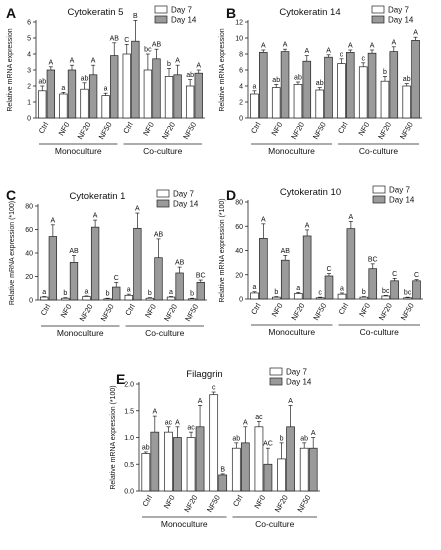  Describe the element at coordinates (239, 23) in the screenshot. I see `y-tick-label: 12` at that location.